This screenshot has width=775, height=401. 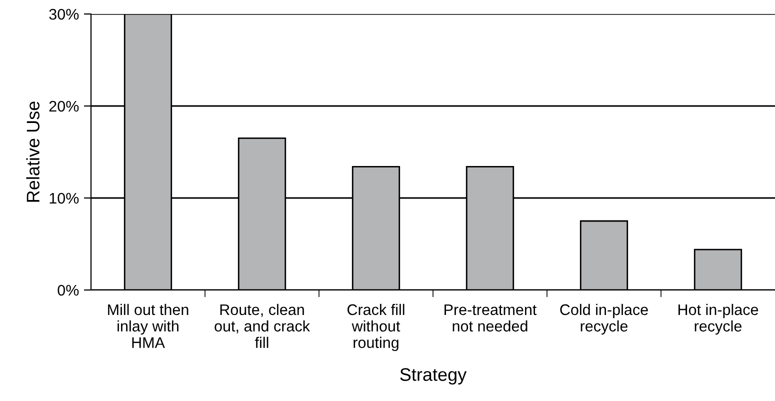 I want to click on y-axis-title: Relative Use, so click(x=33, y=152).